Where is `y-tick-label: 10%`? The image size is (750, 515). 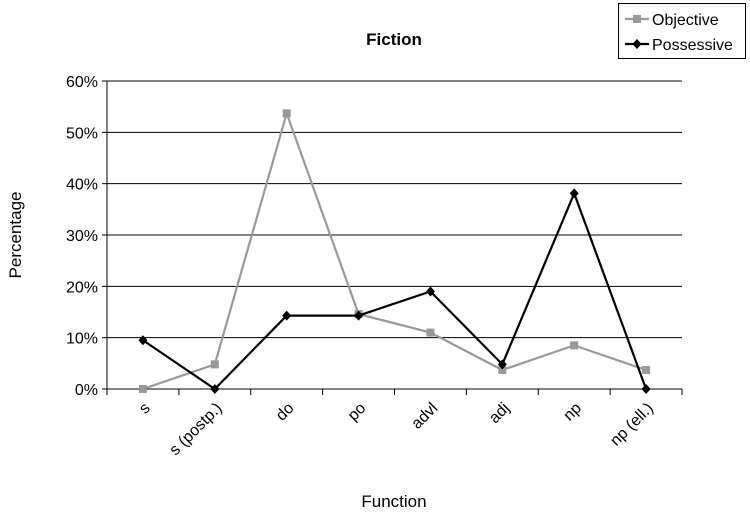 y-tick-label: 10% is located at coordinates (82, 339).